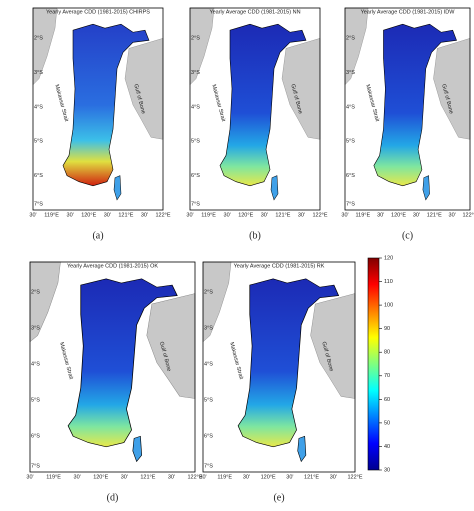 This screenshot has width=474, height=511. I want to click on panel-title: Yearly Average CDD (1981-2015) NN, so click(254, 12).